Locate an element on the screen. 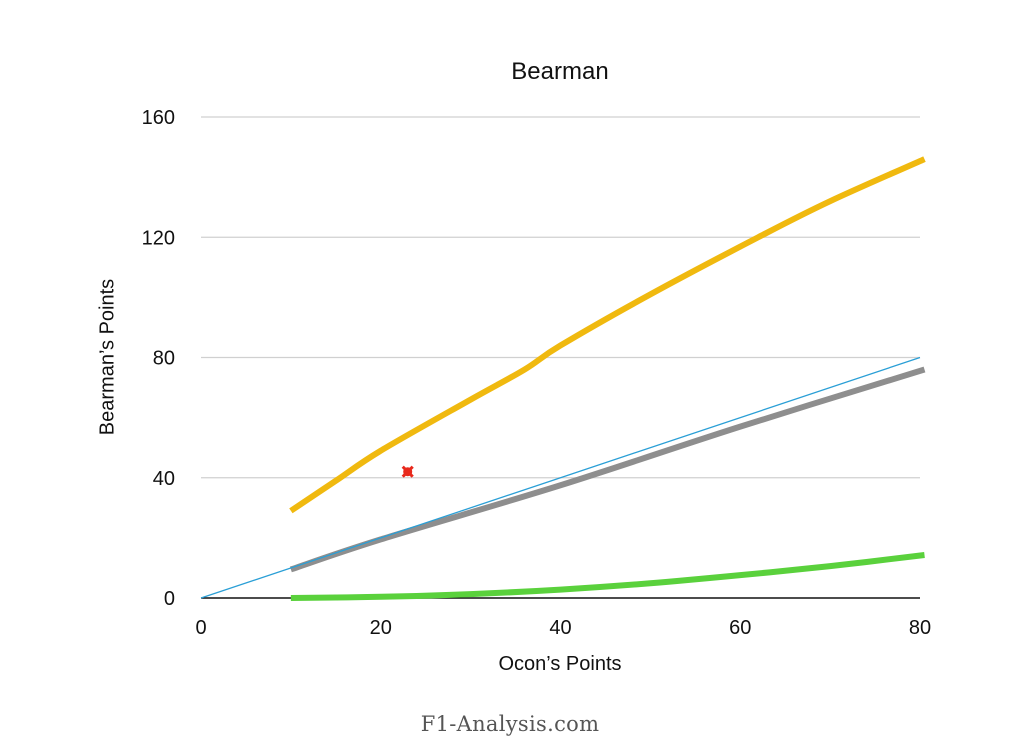 The height and width of the screenshot is (753, 1024). y-axis-ticks: 0 40 80 120 160 is located at coordinates (158, 358).